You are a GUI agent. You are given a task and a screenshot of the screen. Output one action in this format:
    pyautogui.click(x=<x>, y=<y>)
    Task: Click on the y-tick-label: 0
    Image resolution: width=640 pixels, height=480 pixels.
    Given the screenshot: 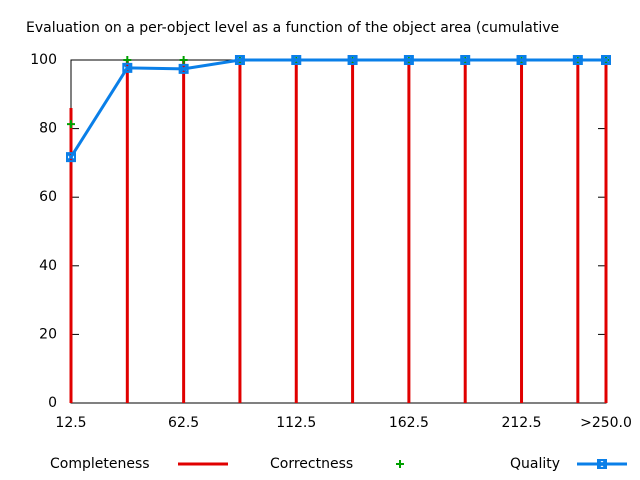 What is the action you would take?
    pyautogui.click(x=52, y=403)
    